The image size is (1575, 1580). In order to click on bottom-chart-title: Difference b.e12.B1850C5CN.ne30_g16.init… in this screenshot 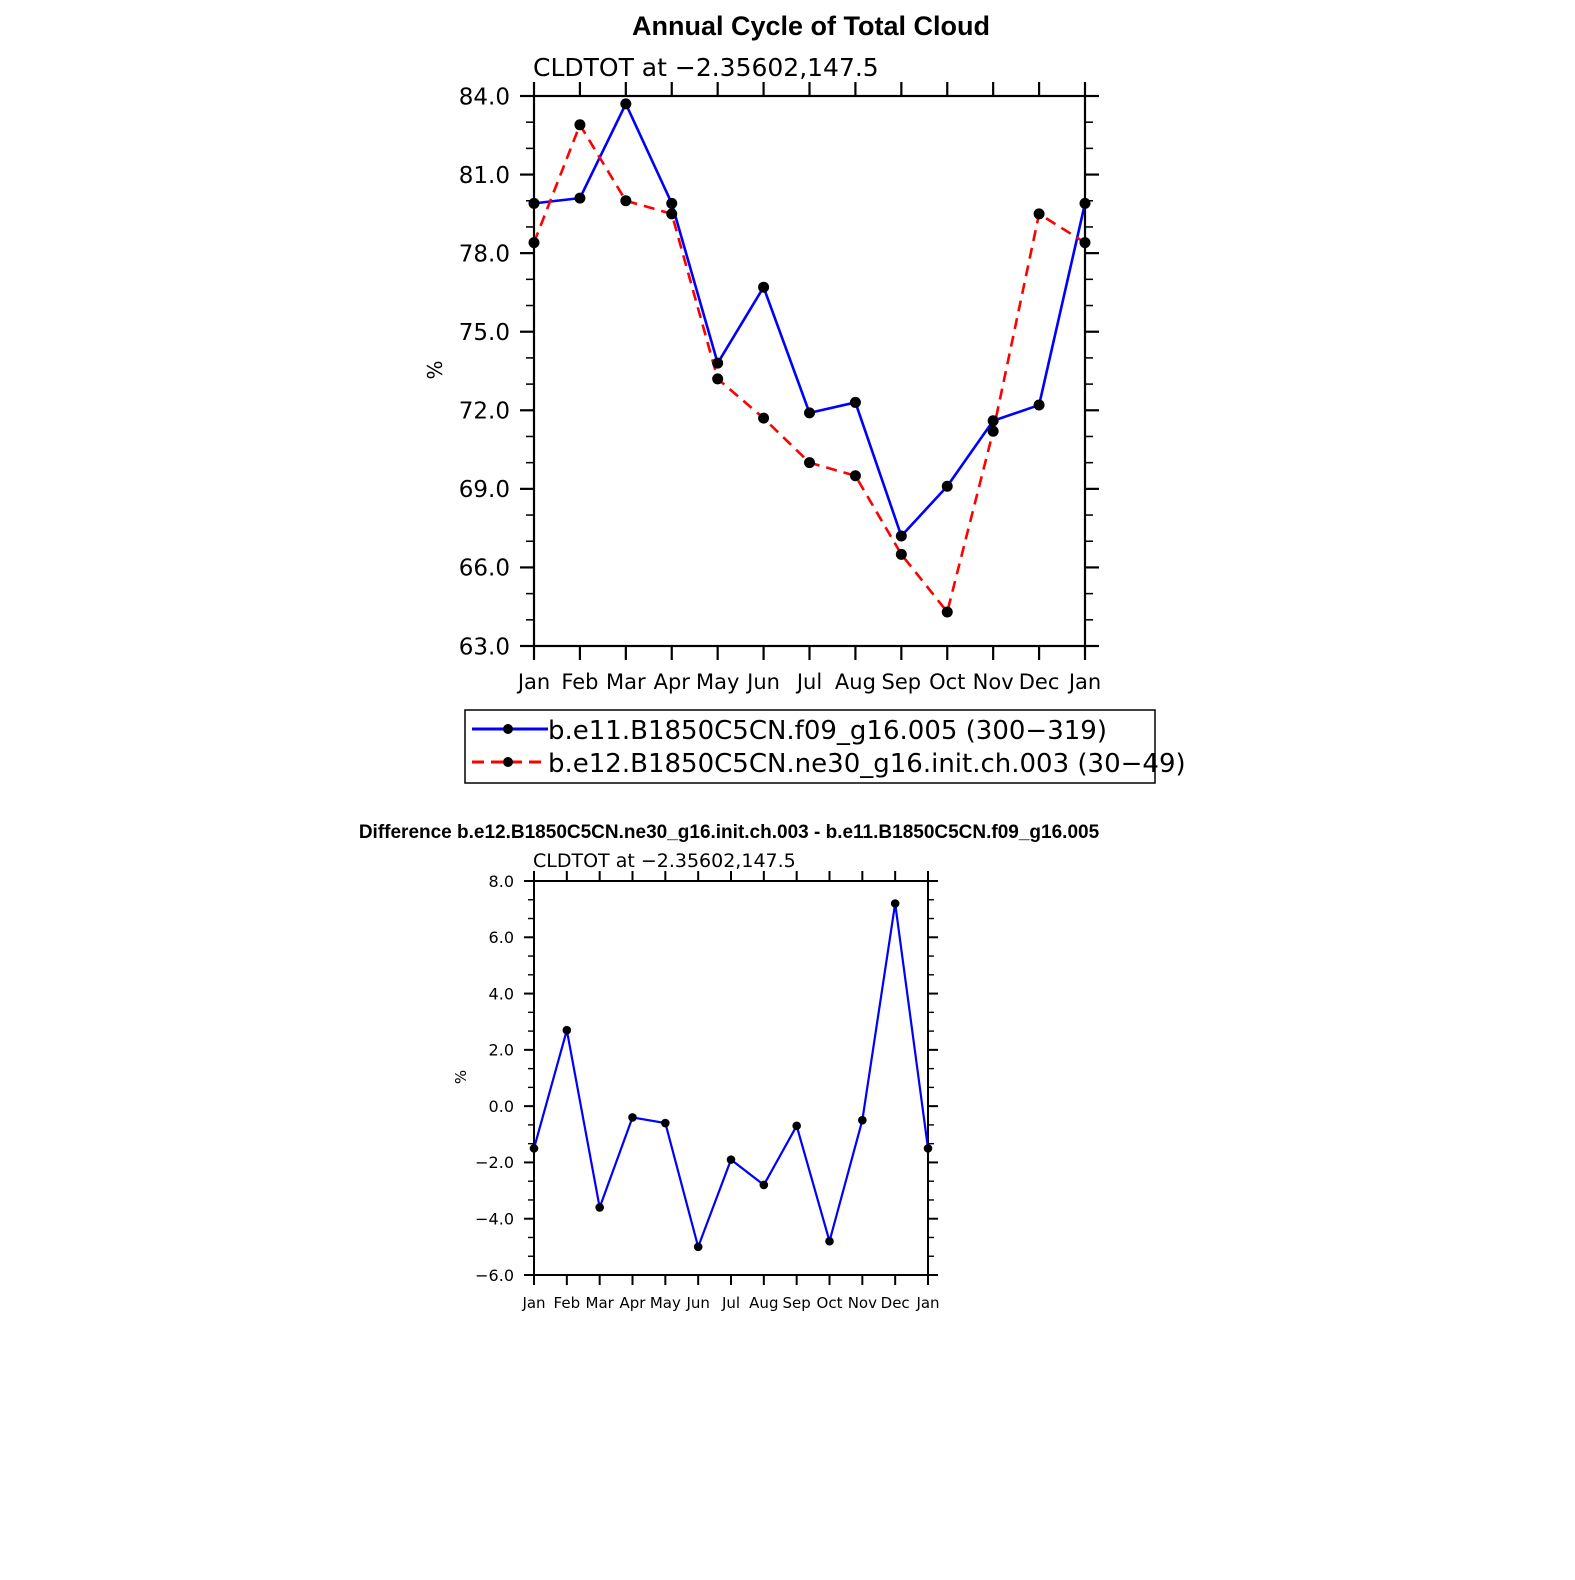, I will do `click(729, 832)`.